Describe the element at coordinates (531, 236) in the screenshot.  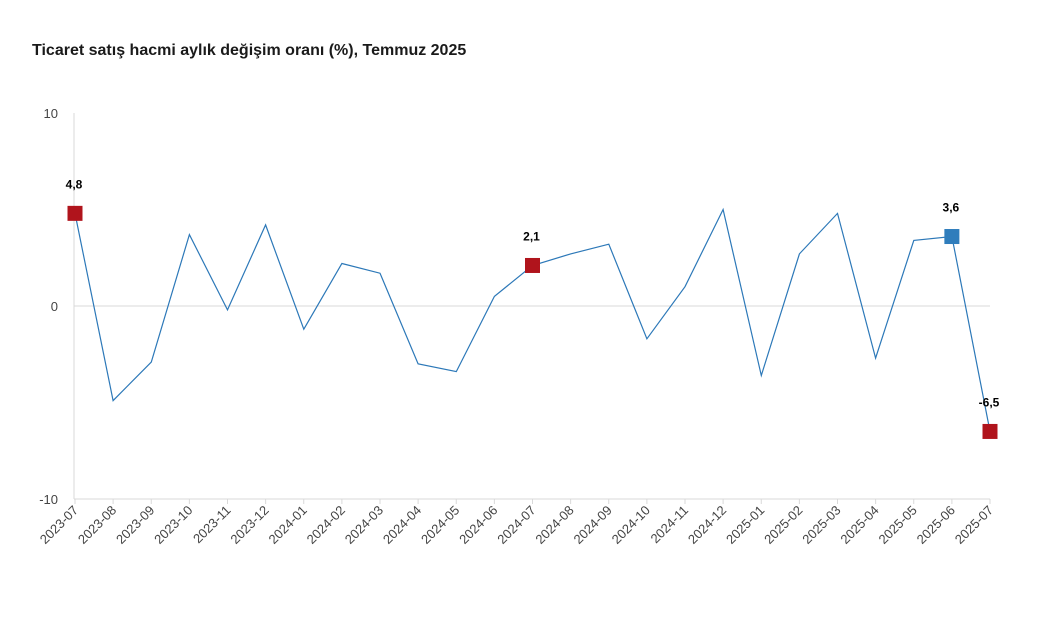
I see `data-label: 2,1` at that location.